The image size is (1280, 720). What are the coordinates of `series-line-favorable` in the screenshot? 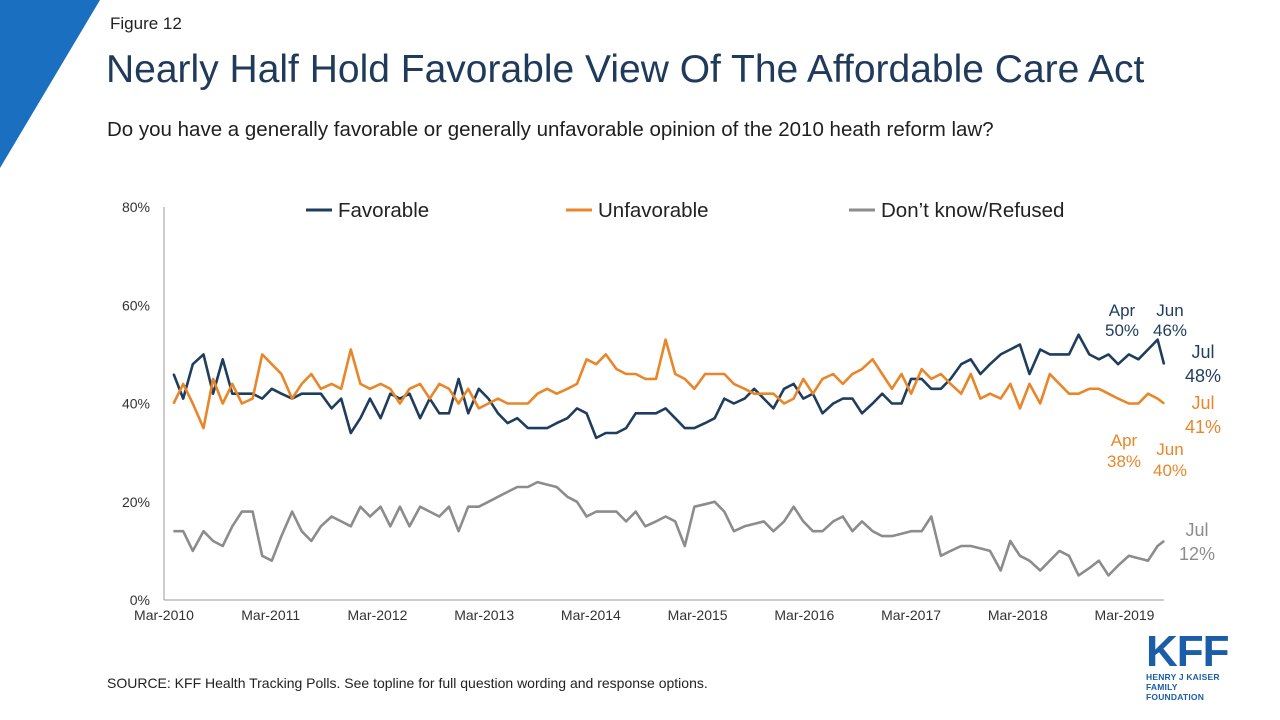 It's located at (669, 386).